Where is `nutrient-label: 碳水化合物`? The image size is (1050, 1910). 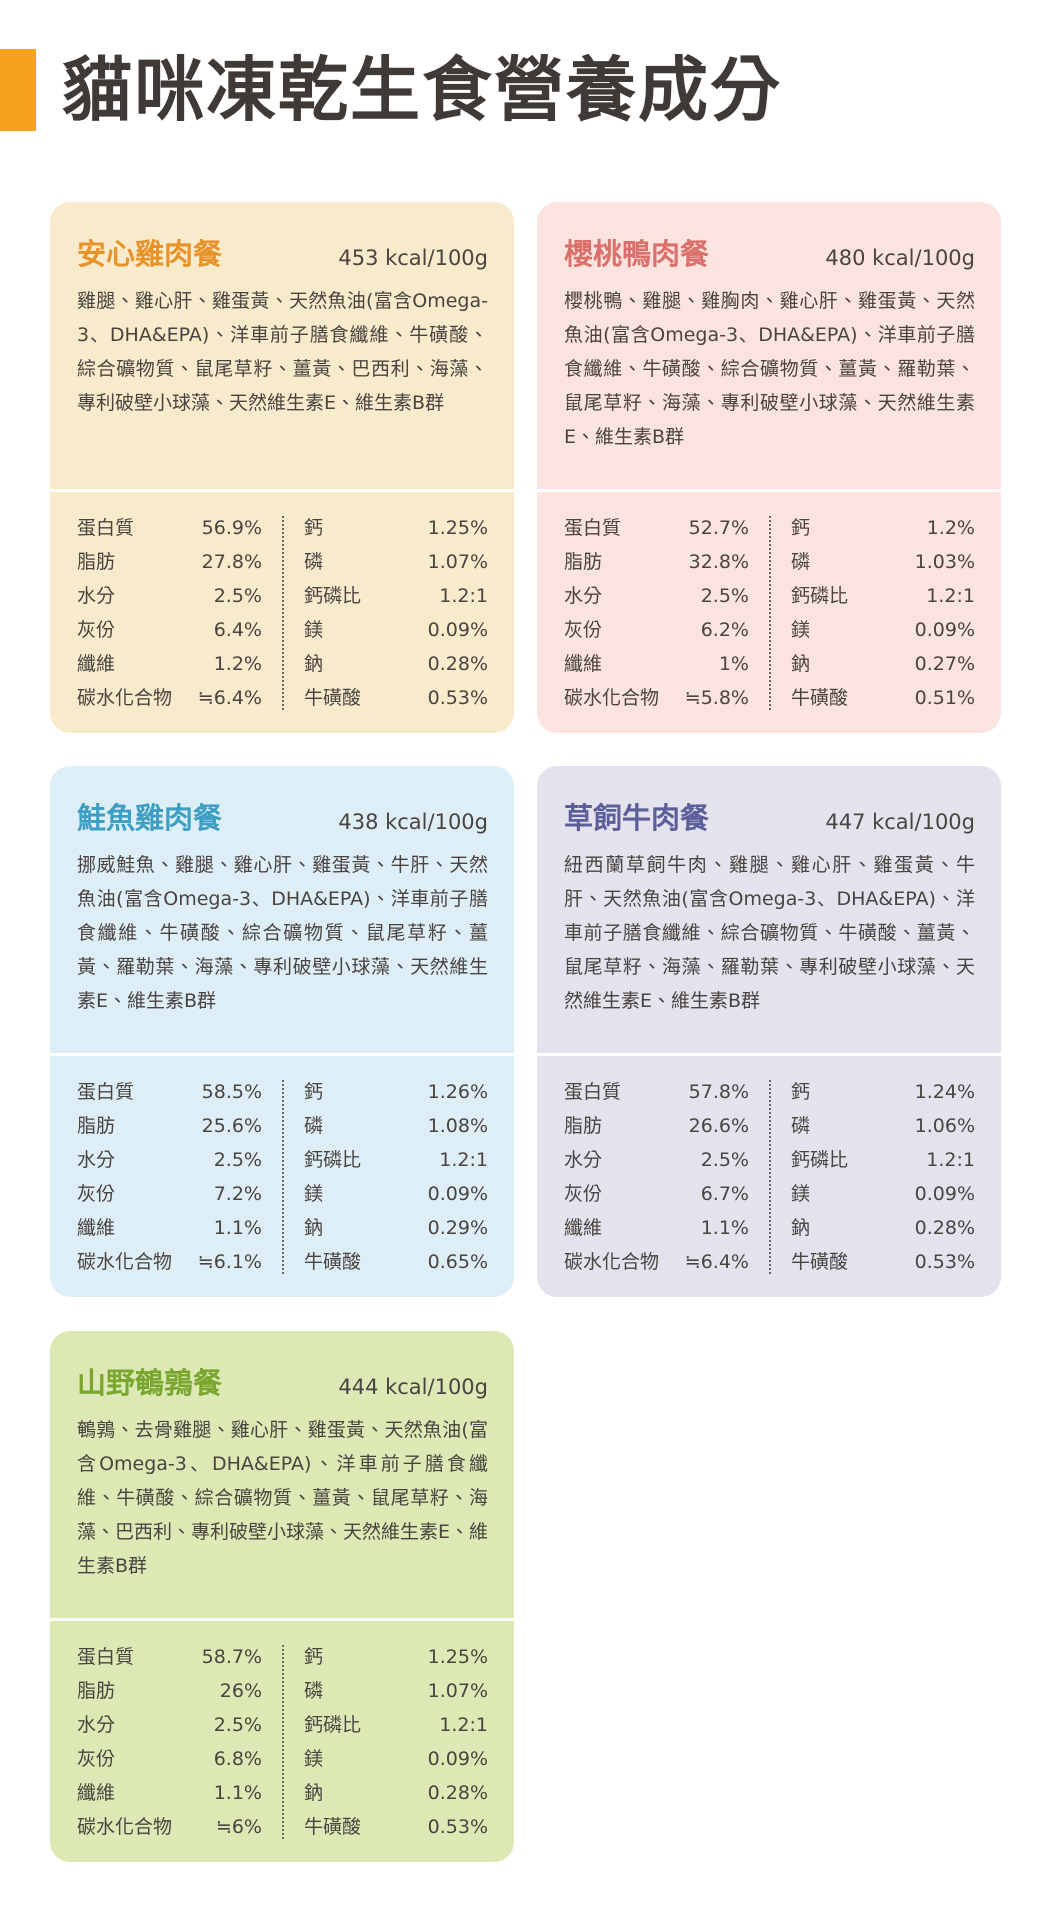 nutrient-label: 碳水化合物 is located at coordinates (125, 698).